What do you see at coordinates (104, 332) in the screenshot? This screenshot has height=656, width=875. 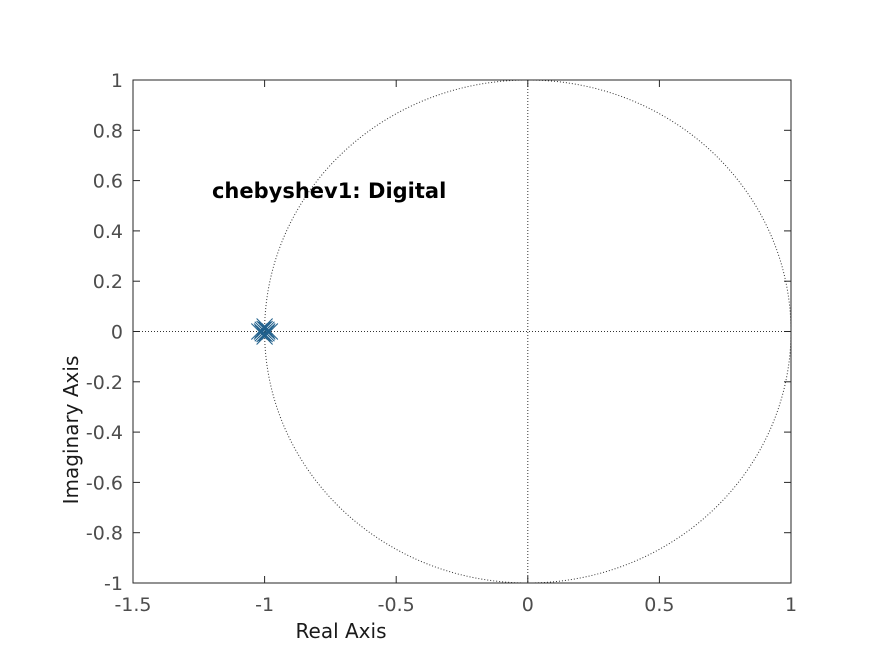 I see `y-tick-labels: -1 -0.8 -0.6 -0.4 -0.2 0 0.2 0.4 0.6 0.8 1` at bounding box center [104, 332].